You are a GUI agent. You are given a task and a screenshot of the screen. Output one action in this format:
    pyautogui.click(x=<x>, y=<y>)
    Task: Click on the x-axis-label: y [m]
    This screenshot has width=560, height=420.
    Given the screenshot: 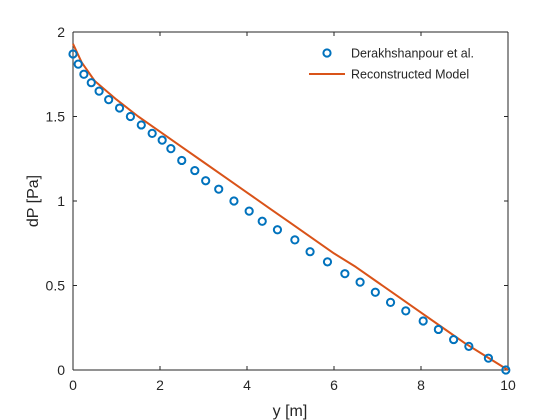 What is the action you would take?
    pyautogui.click(x=290, y=411)
    